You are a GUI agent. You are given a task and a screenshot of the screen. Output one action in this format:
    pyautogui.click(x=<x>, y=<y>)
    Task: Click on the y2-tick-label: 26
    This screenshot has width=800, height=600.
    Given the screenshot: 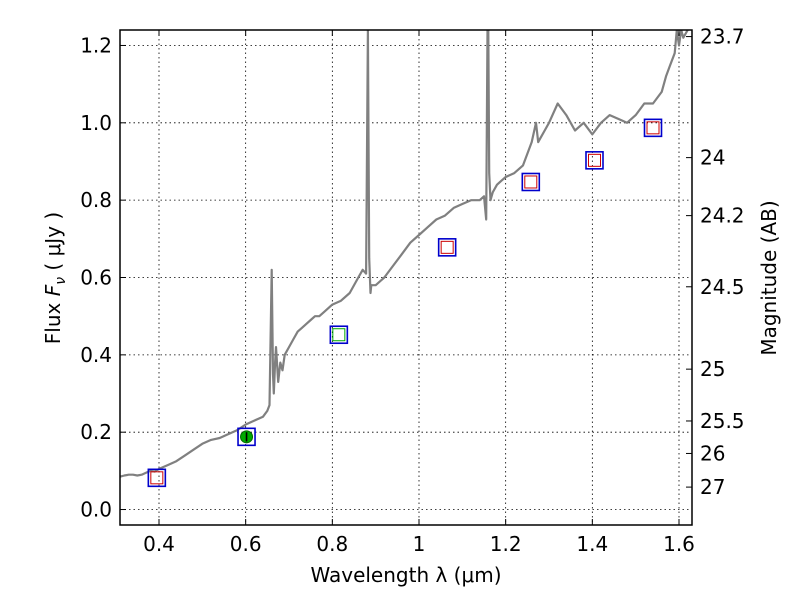 What is the action you would take?
    pyautogui.click(x=712, y=453)
    